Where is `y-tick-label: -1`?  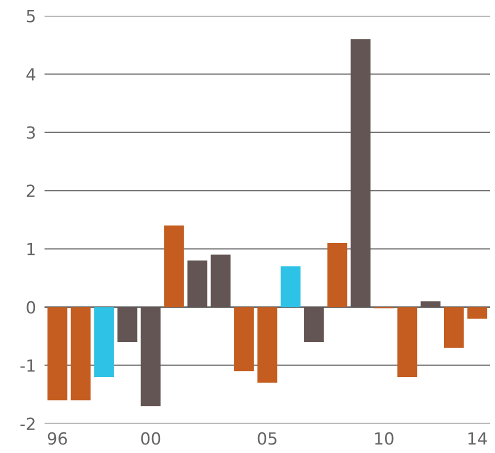 y-tick-label: -1 is located at coordinates (27, 365).